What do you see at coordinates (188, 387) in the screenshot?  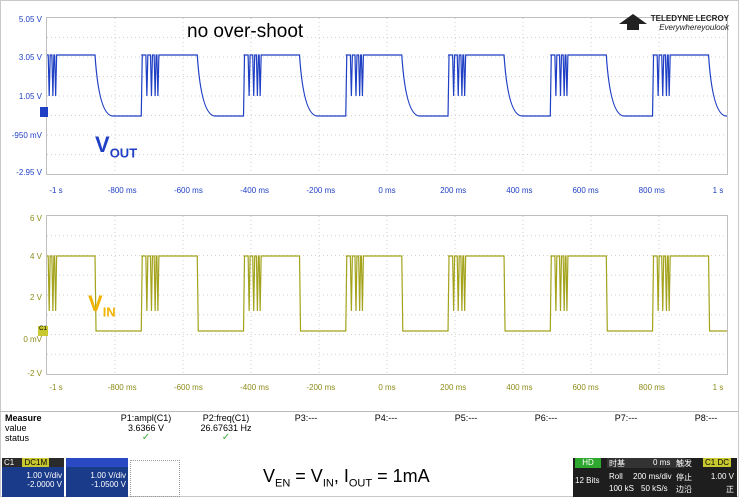 I see `vin-xtick: -600 ms` at bounding box center [188, 387].